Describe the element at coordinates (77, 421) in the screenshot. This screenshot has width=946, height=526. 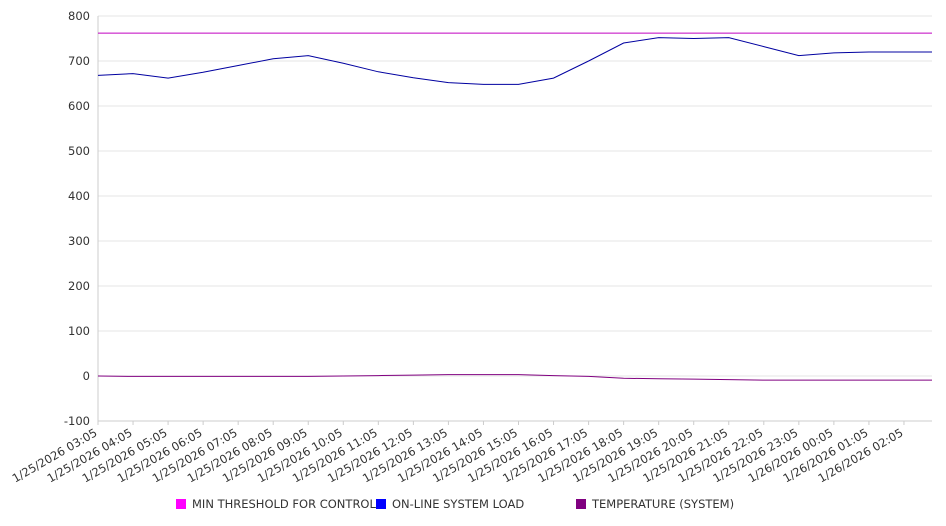
I see `y-tick-label: -100` at that location.